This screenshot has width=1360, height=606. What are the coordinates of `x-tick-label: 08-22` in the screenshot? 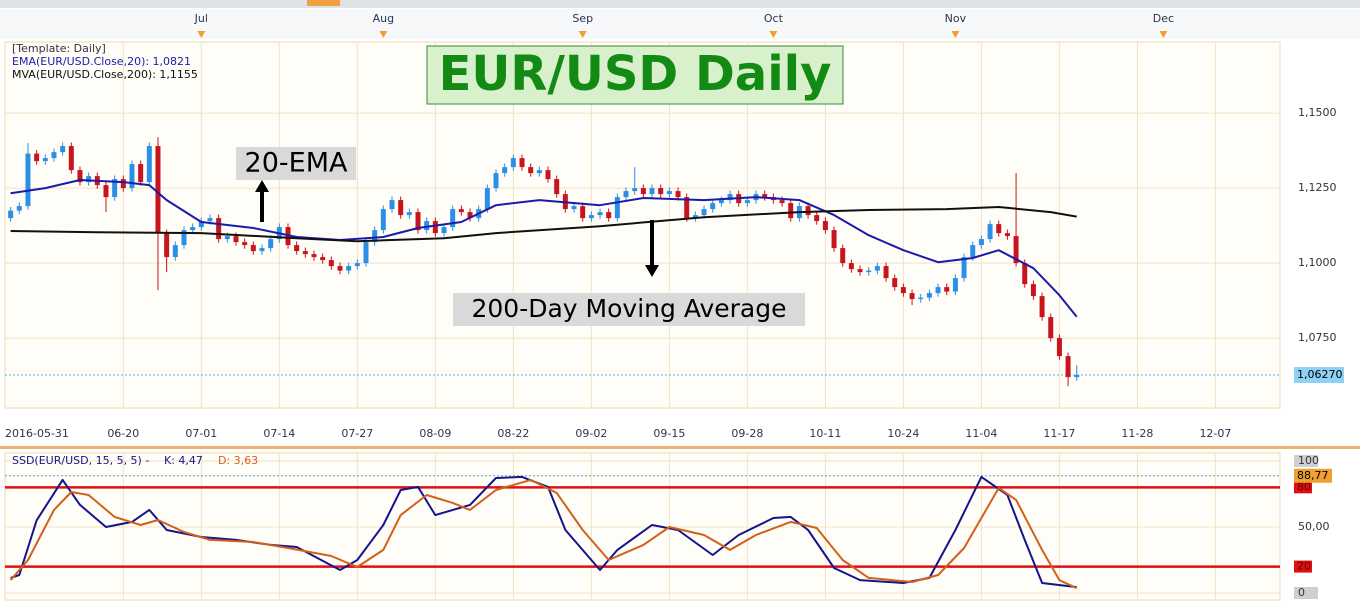 It's located at (513, 433).